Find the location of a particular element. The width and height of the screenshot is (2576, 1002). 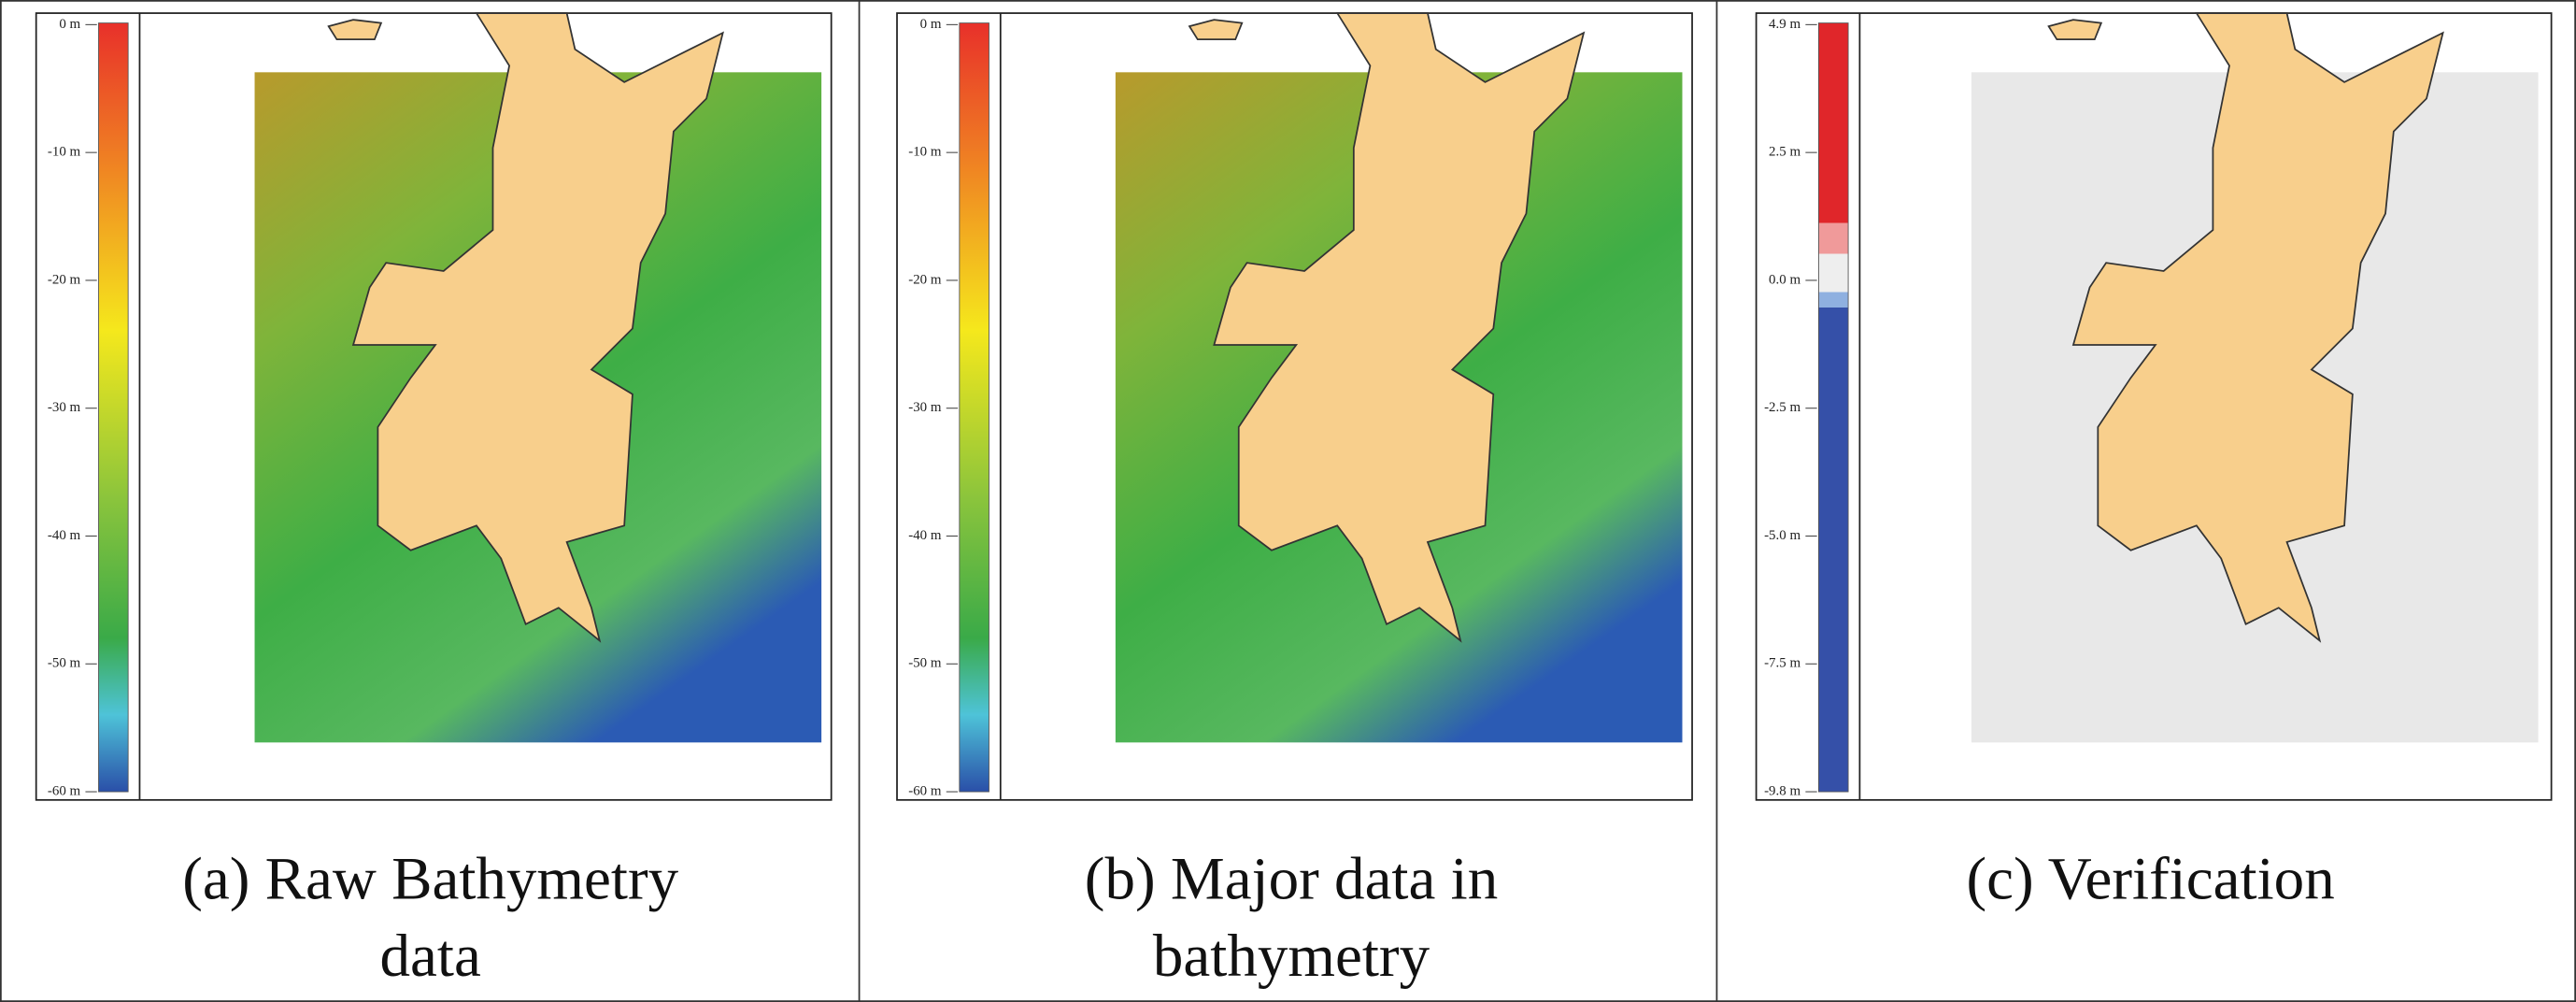

scale-label: 2.5 m is located at coordinates (1784, 152).